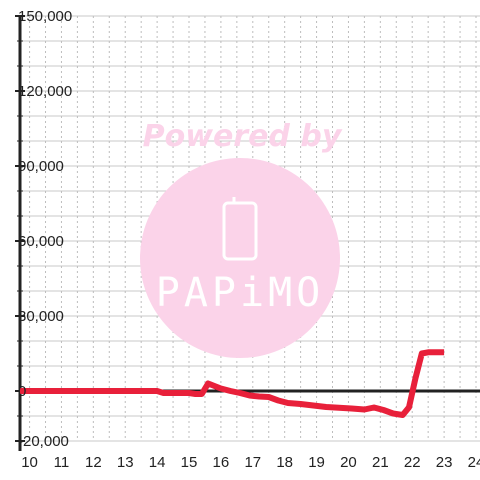  What do you see at coordinates (43, 441) in the screenshot?
I see `y-tick-label: -20,000` at bounding box center [43, 441].